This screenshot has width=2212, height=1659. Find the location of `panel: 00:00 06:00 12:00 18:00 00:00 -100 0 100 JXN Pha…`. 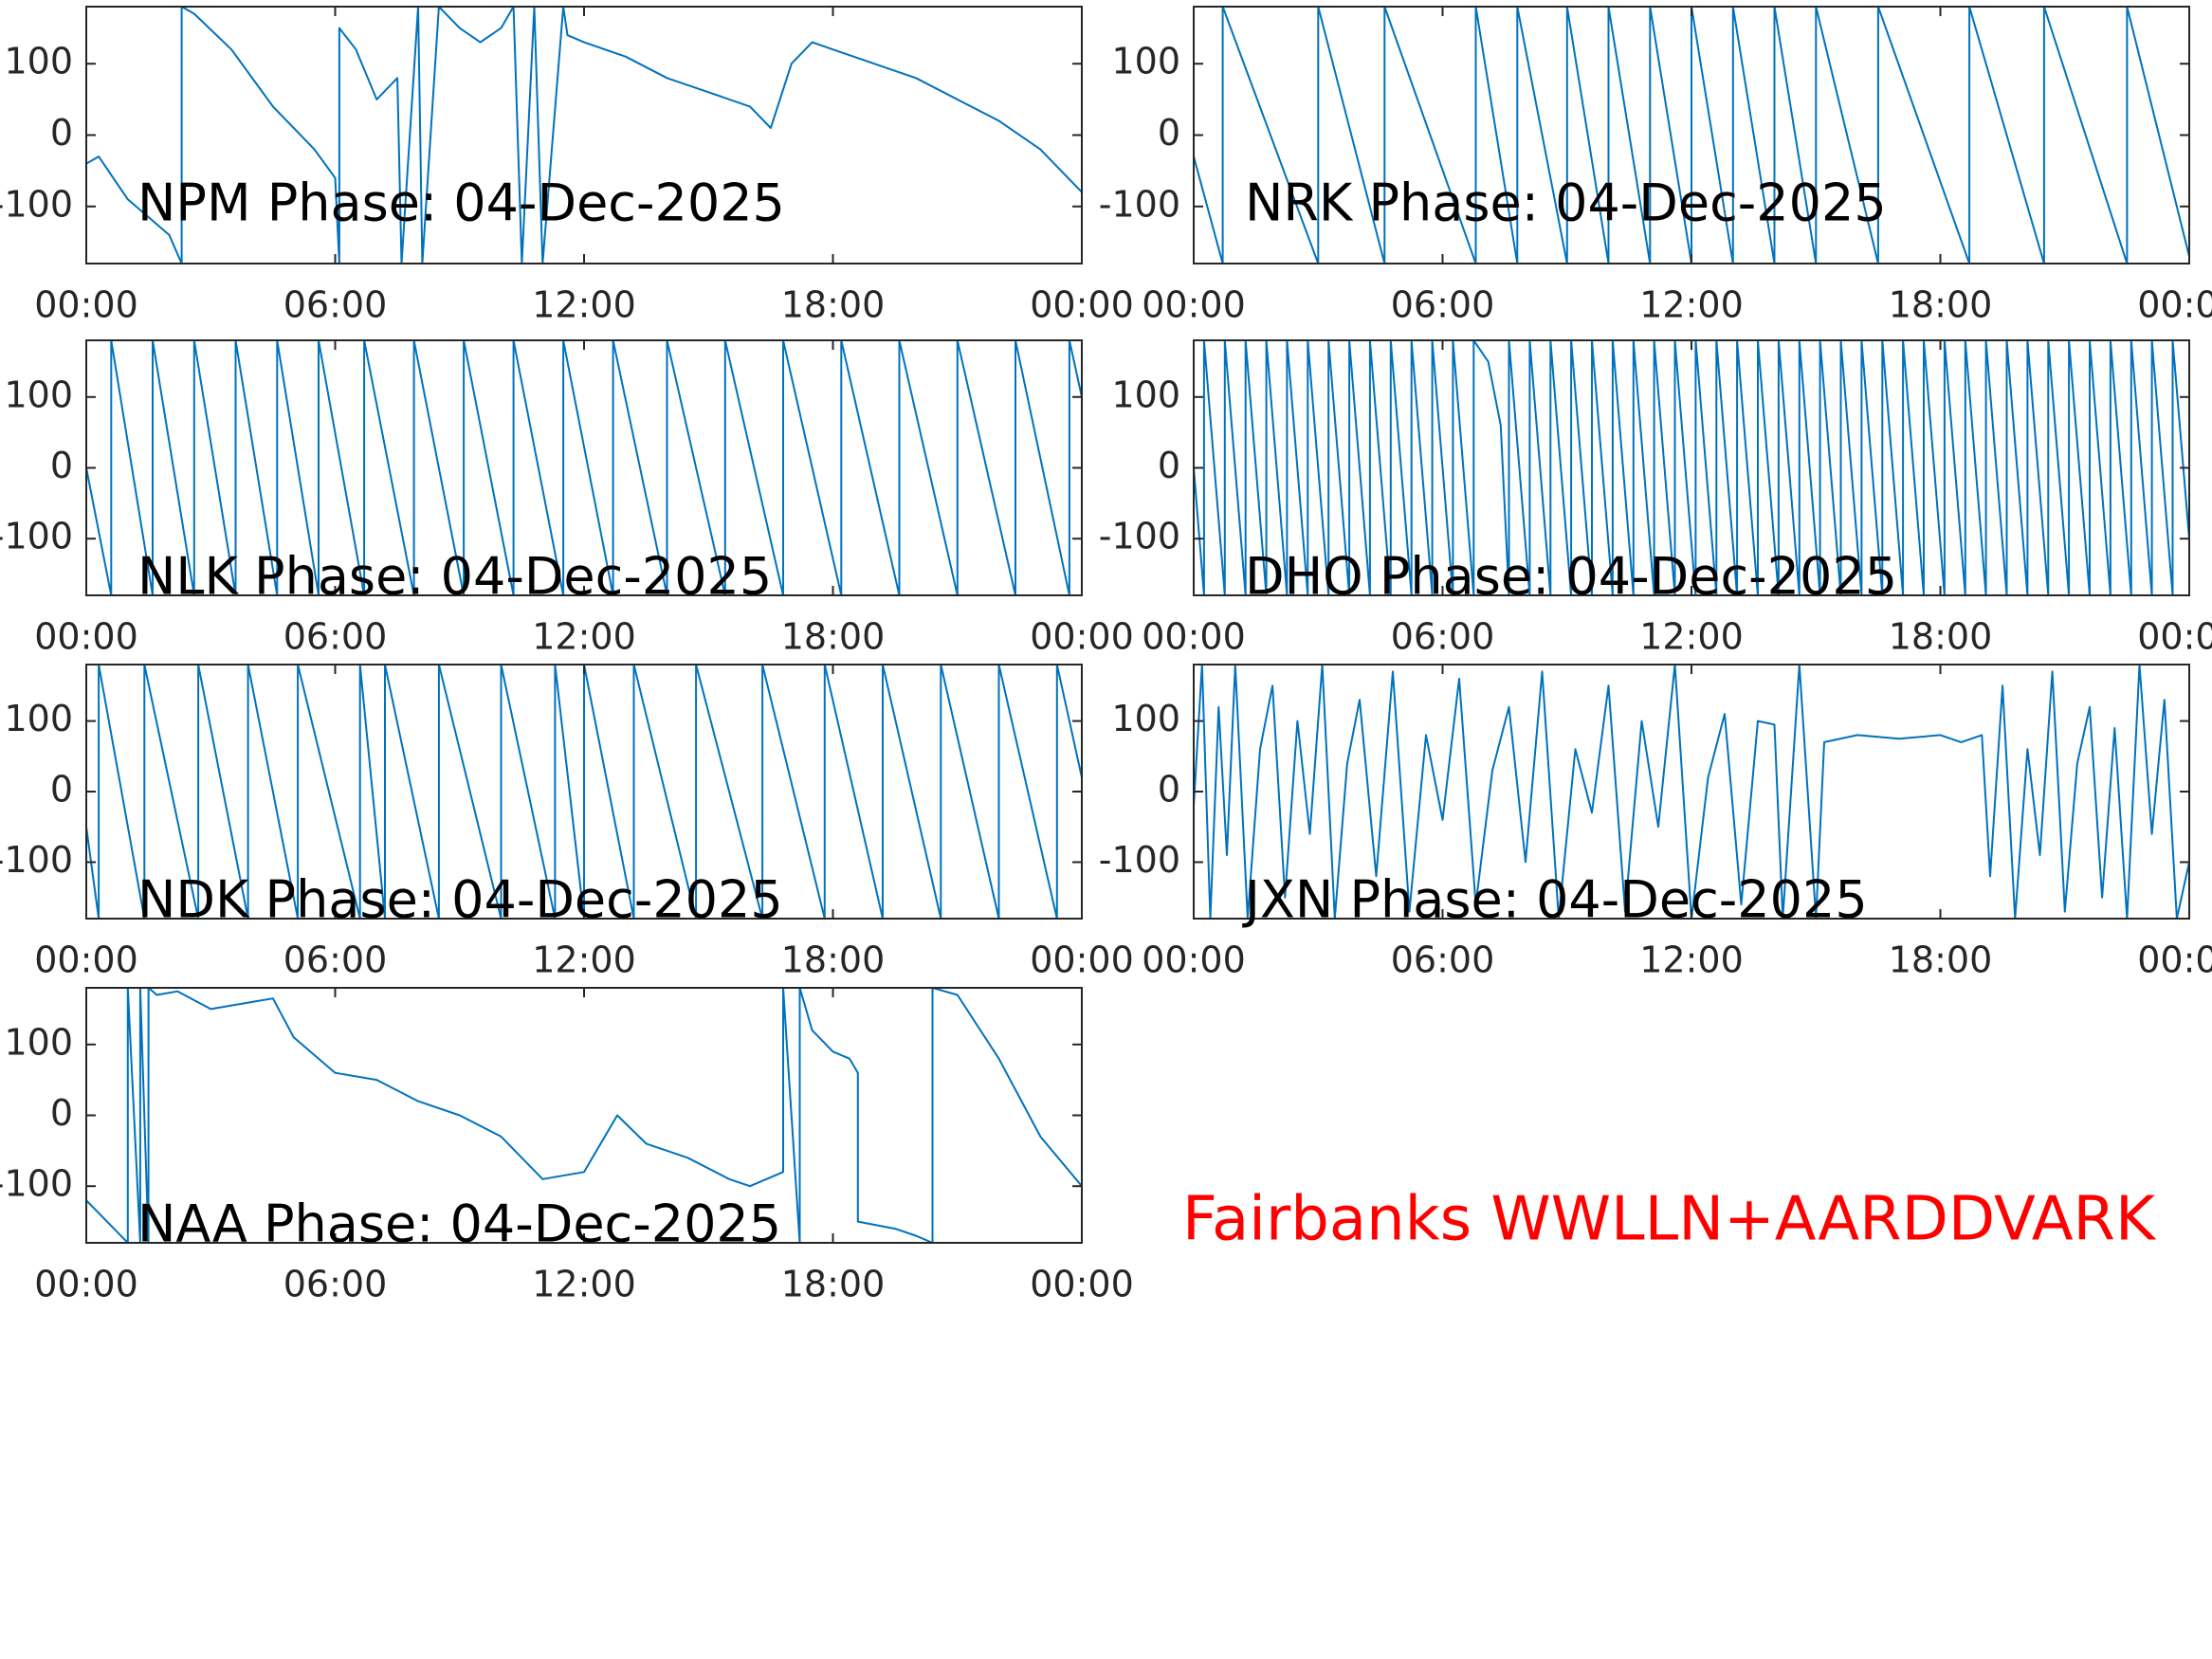

panel: 00:00 06:00 12:00 18:00 00:00 -100 0 100 JXN Pha… is located at coordinates (1655, 822).